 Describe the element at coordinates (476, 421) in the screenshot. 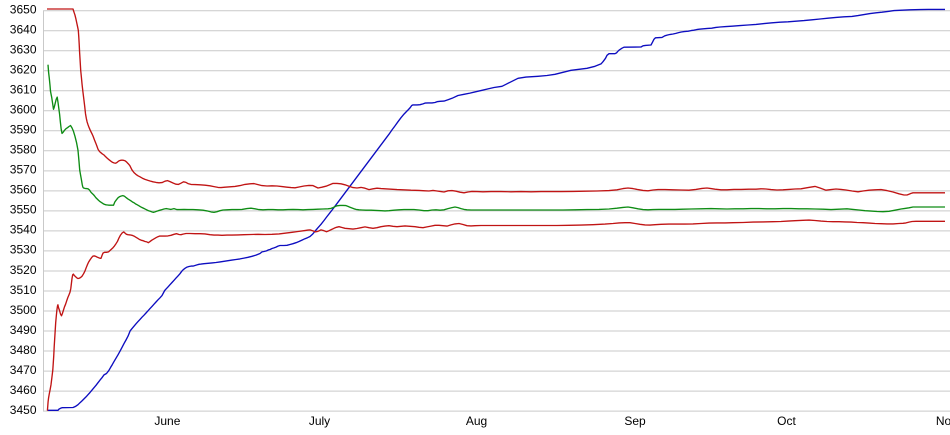

I see `svg-text: Aug` at that location.